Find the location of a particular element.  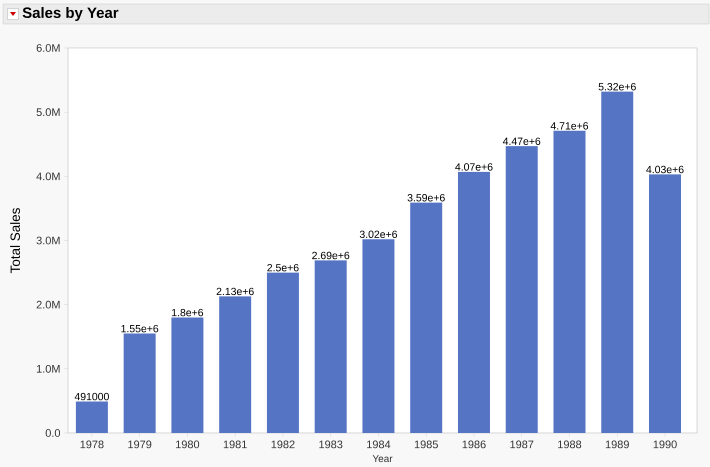

x-tick-label: 1988 is located at coordinates (570, 444).